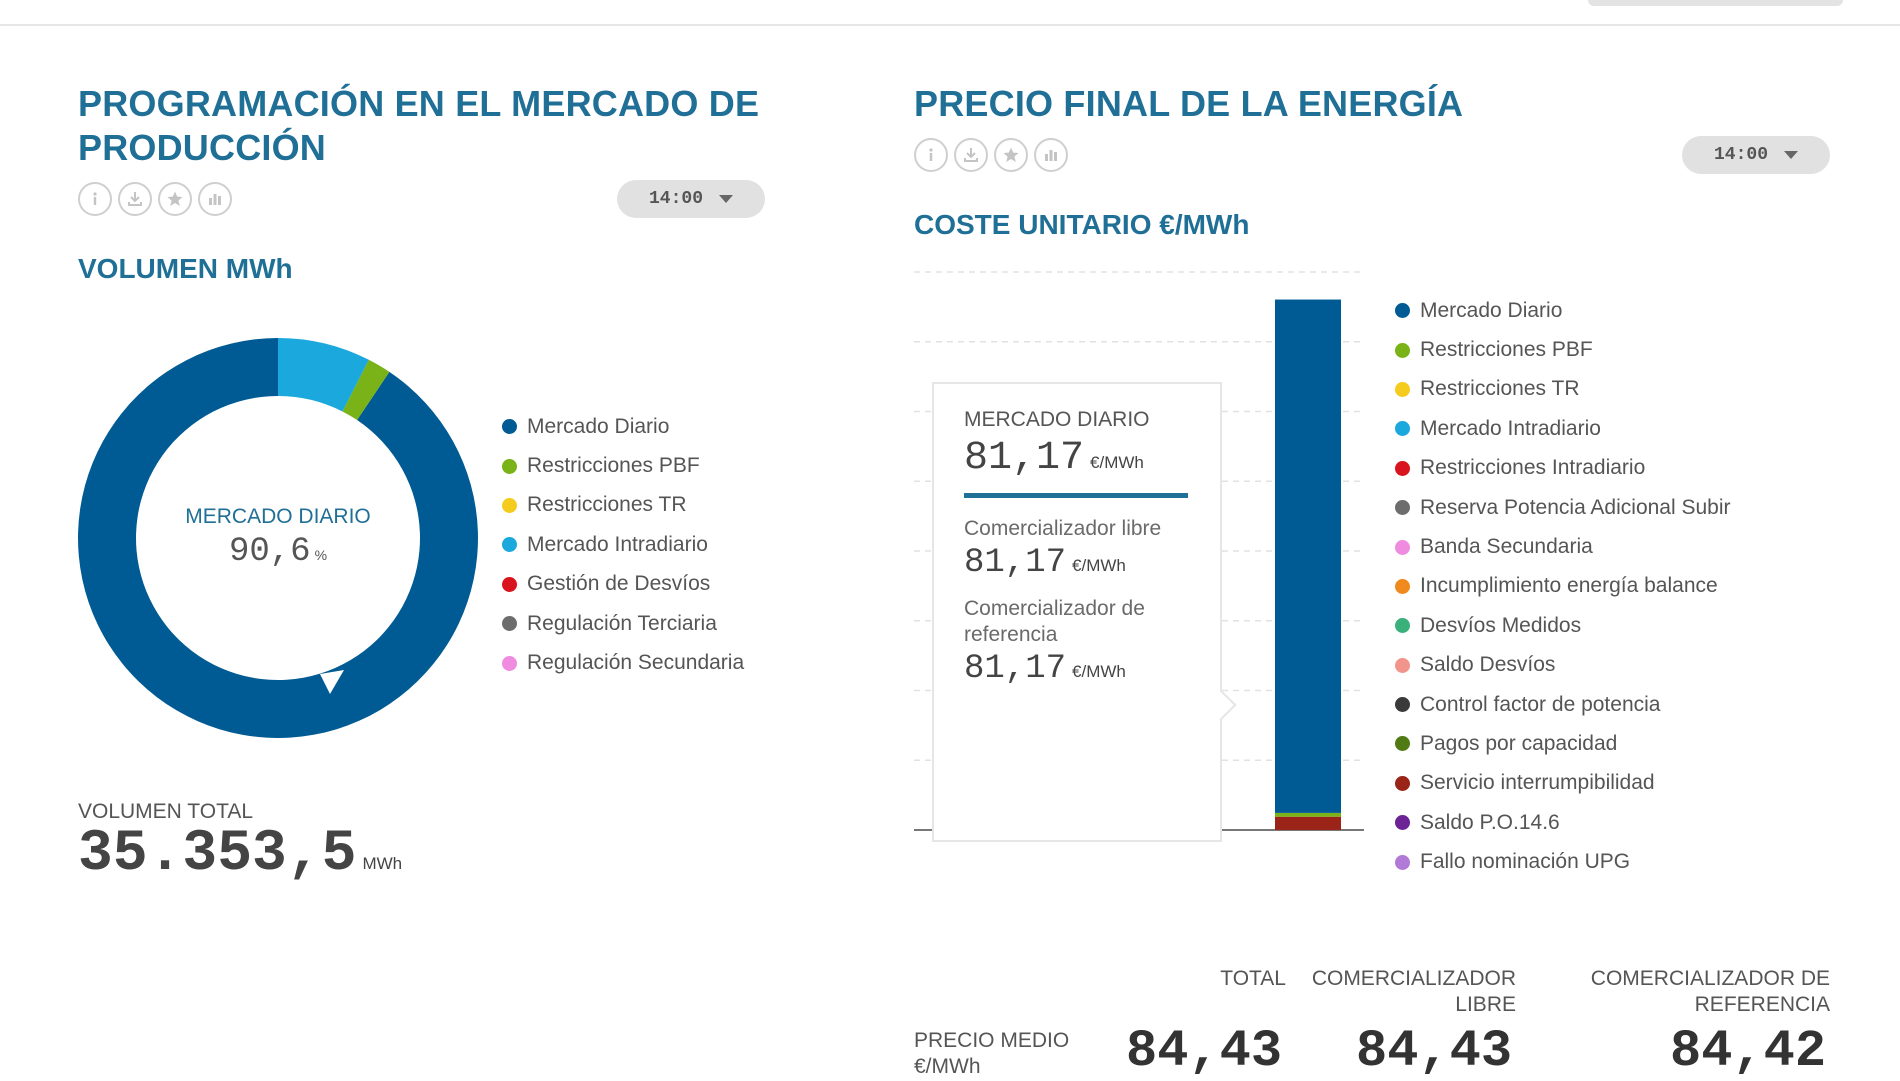  What do you see at coordinates (1563, 665) in the screenshot?
I see `legend-item-saldo-desvios: Saldo Desvíos` at bounding box center [1563, 665].